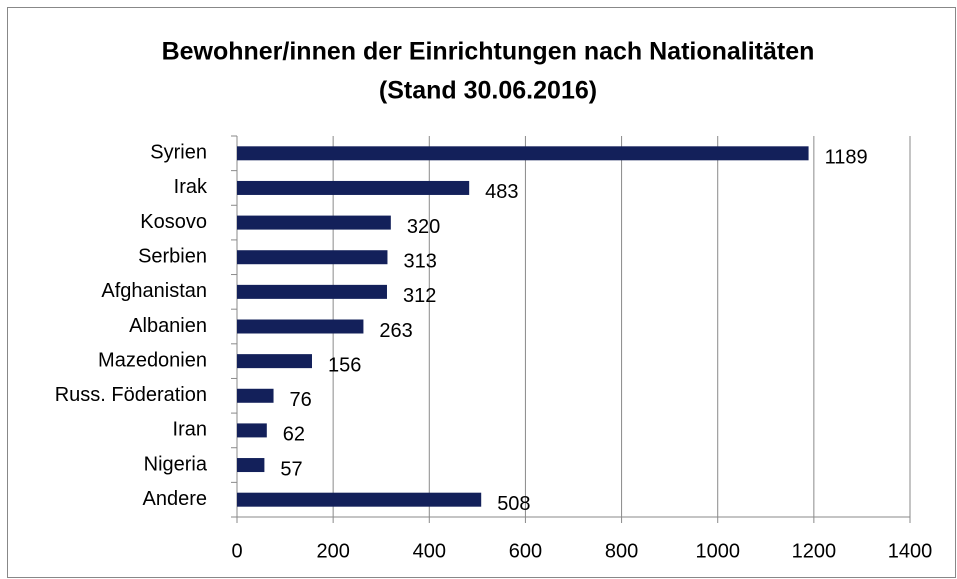  I want to click on y-tick-label: Albanien, so click(168, 326).